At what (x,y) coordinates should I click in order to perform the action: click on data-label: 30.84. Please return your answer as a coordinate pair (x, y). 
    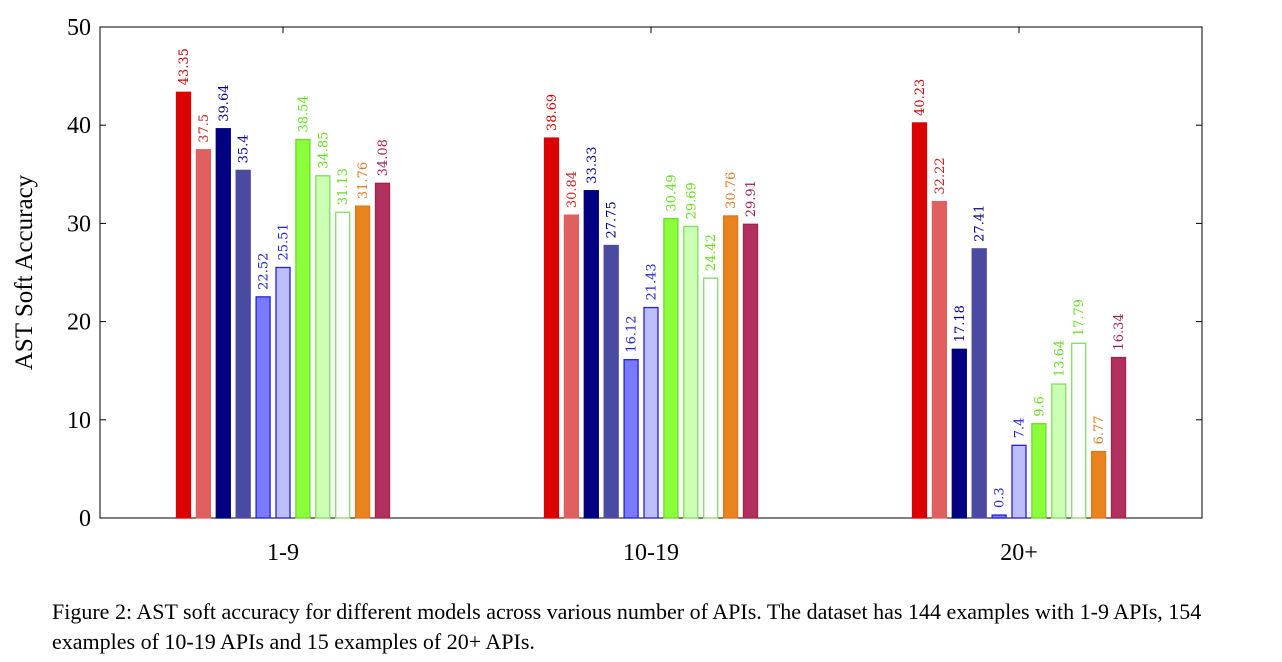
    Looking at the image, I should click on (572, 189).